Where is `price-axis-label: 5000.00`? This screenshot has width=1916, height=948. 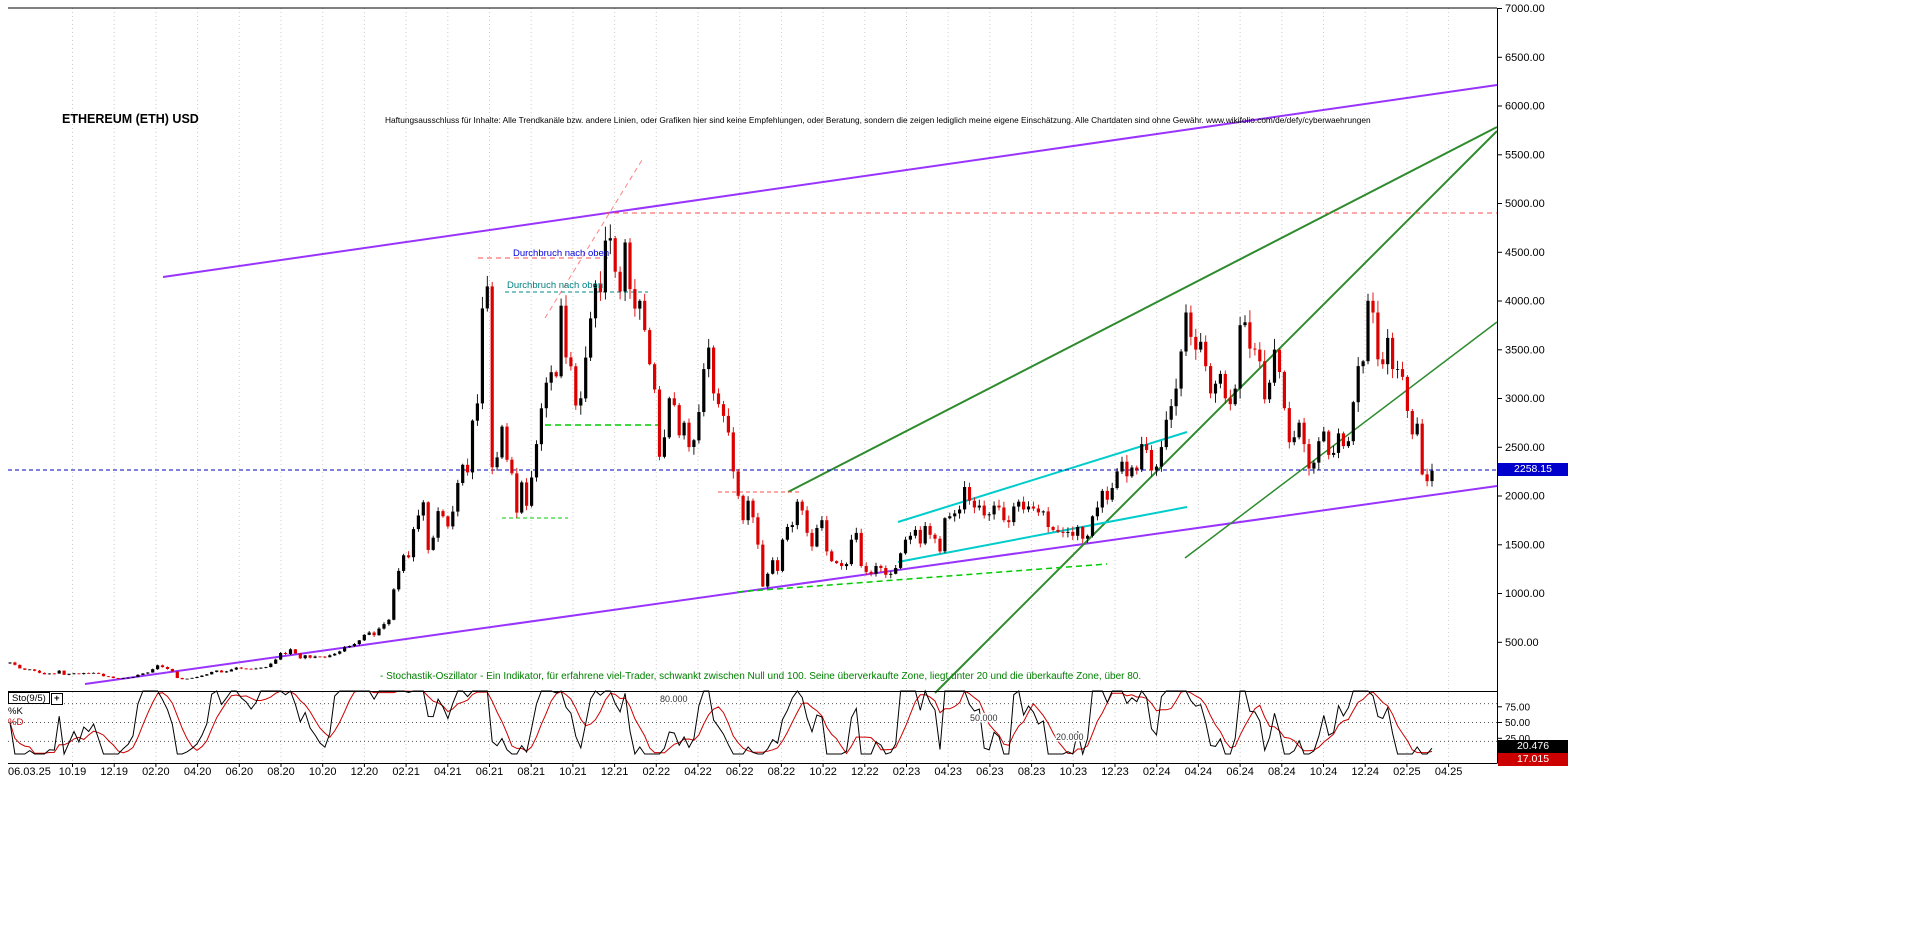 price-axis-label: 5000.00 is located at coordinates (1525, 204).